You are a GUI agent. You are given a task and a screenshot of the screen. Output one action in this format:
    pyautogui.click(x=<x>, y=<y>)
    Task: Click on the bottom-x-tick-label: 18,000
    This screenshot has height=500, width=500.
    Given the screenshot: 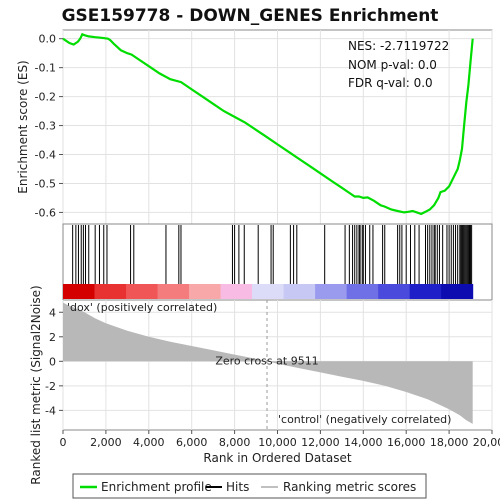 What is the action you would take?
    pyautogui.click(x=449, y=442)
    